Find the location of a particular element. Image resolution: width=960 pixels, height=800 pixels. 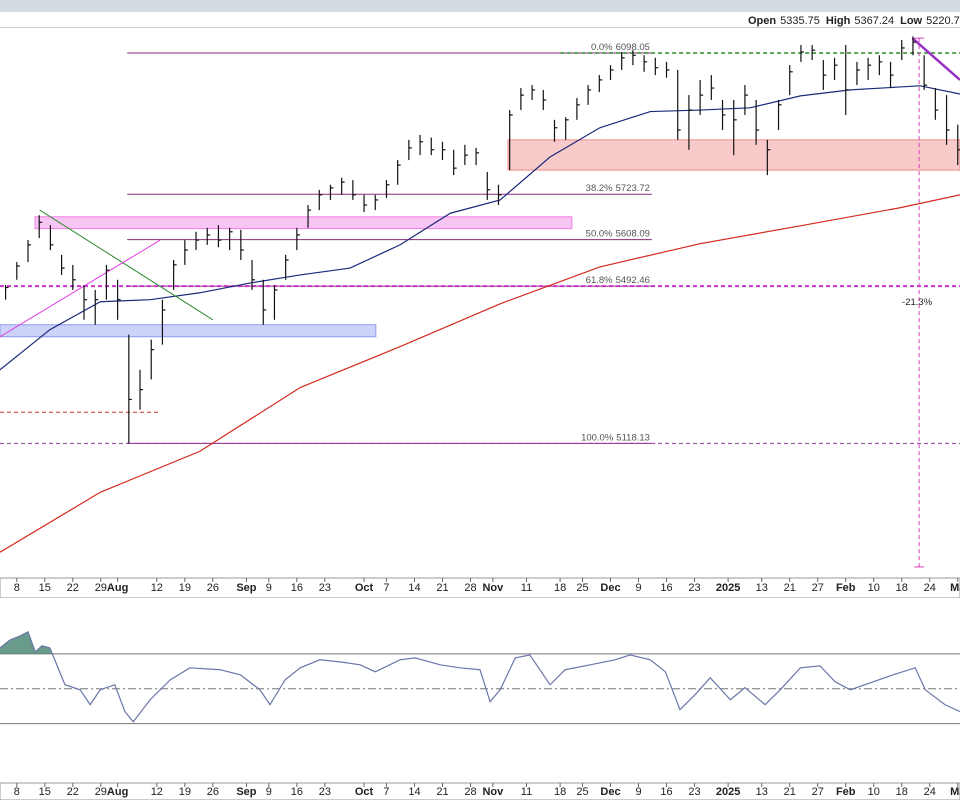

x-tick-label: 24 is located at coordinates (930, 792).